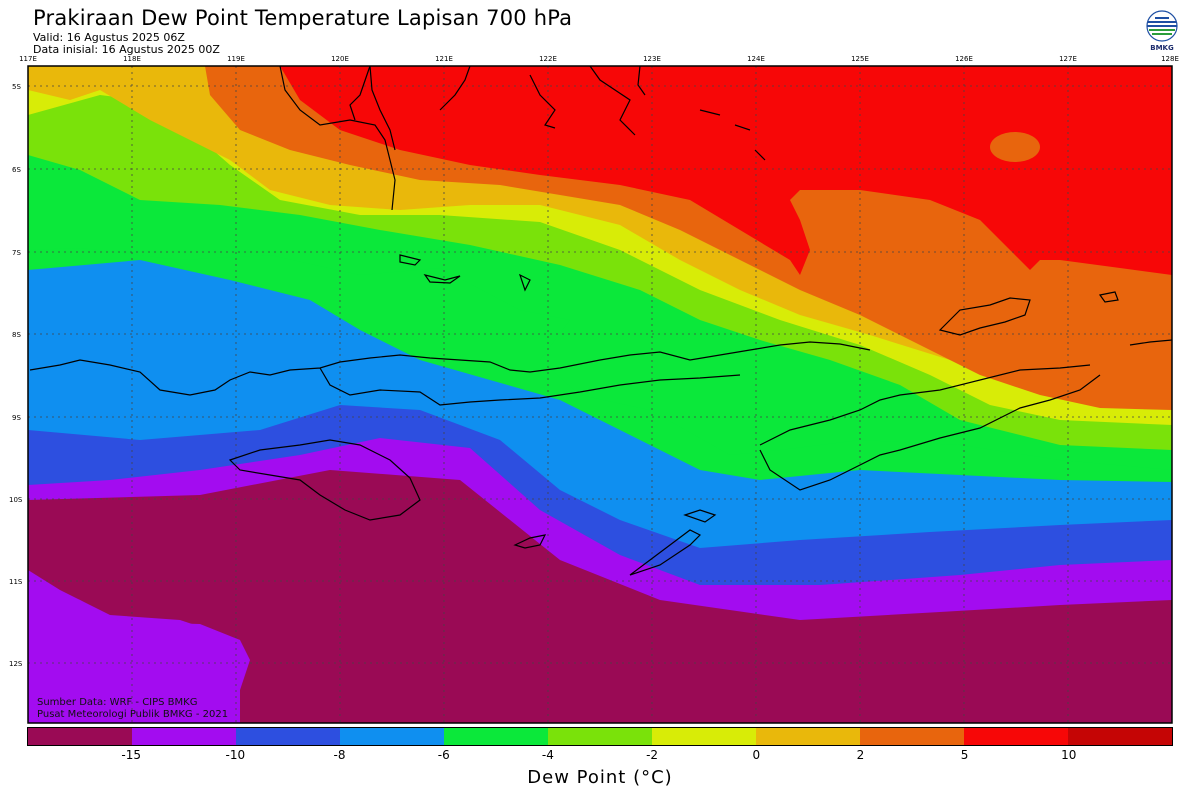 The width and height of the screenshot is (1200, 800). Describe the element at coordinates (600, 756) in the screenshot. I see `colorbar-ticks: -15 -10 -8 -6 -4 -2 0 2 5 10` at that location.